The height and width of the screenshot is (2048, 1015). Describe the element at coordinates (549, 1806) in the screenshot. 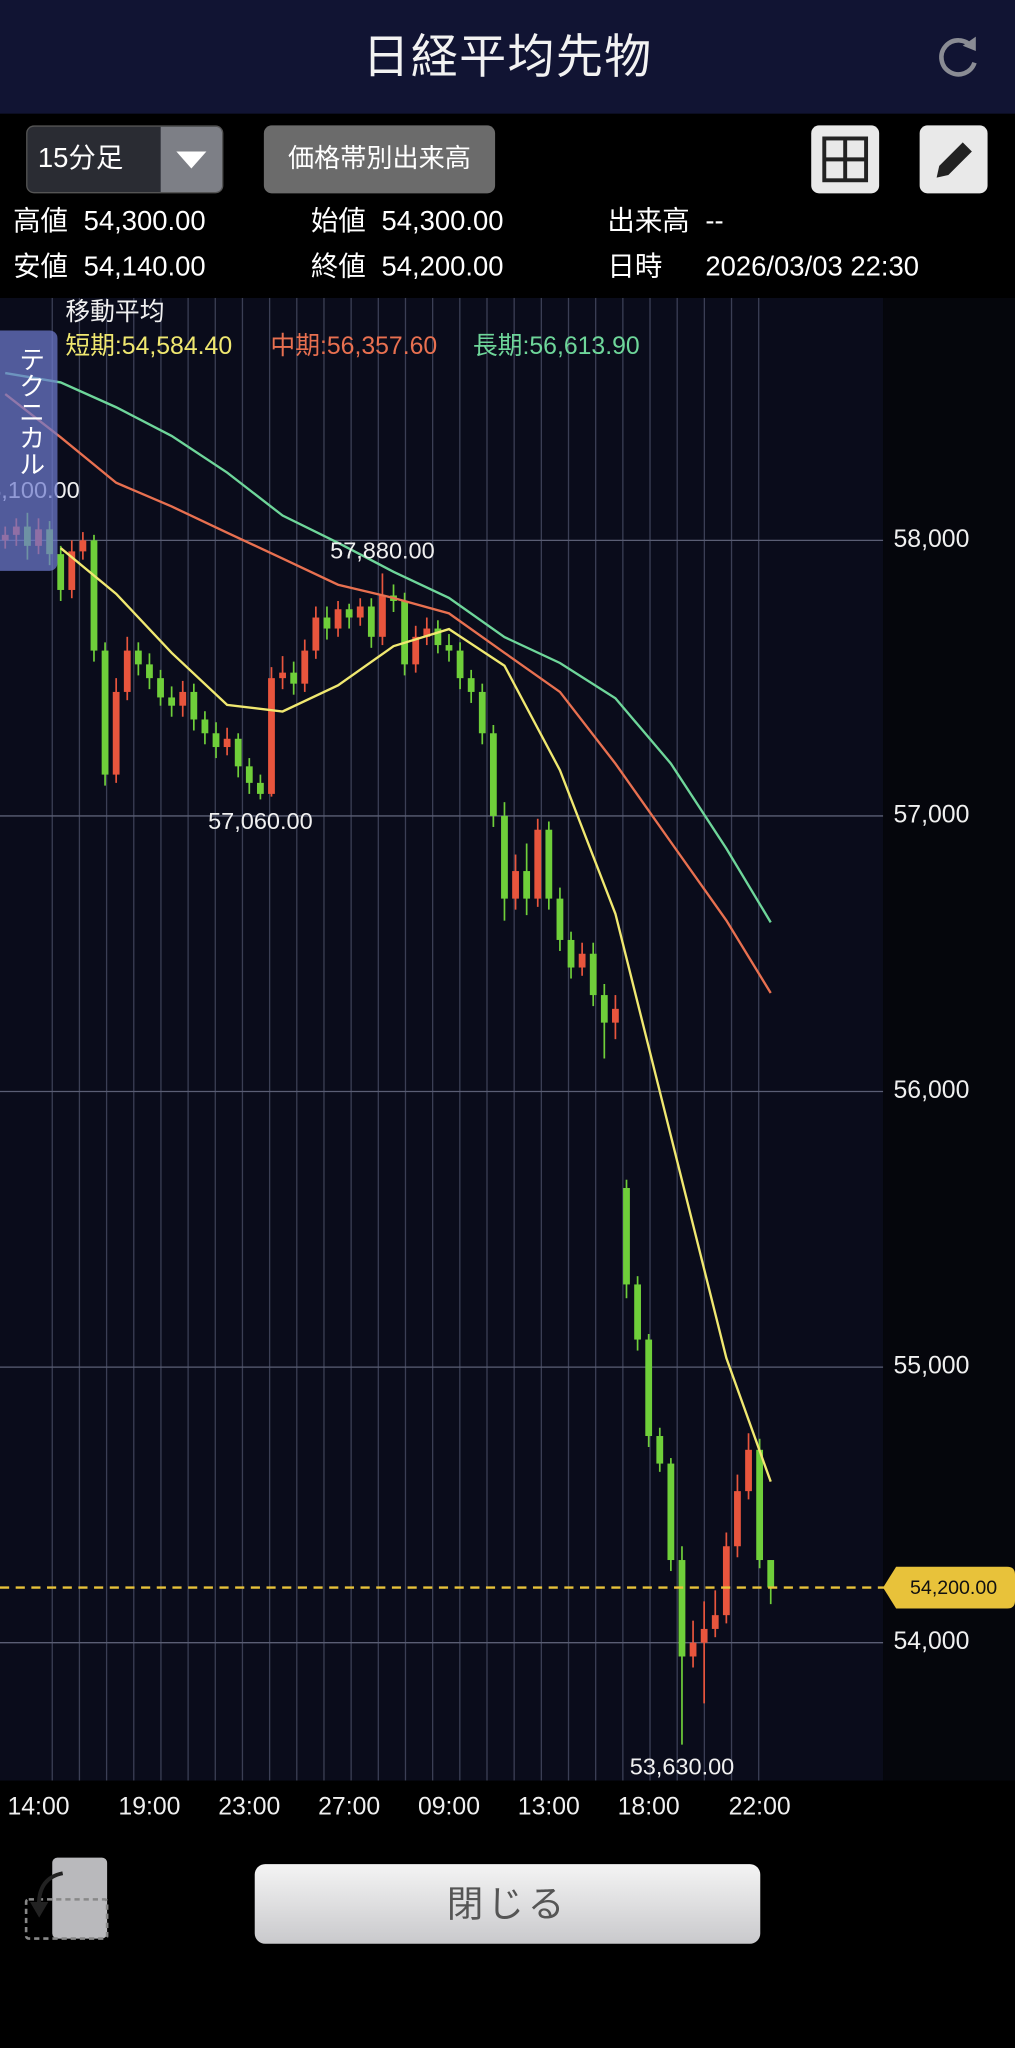

I see `x-tick-label: 13:00` at that location.